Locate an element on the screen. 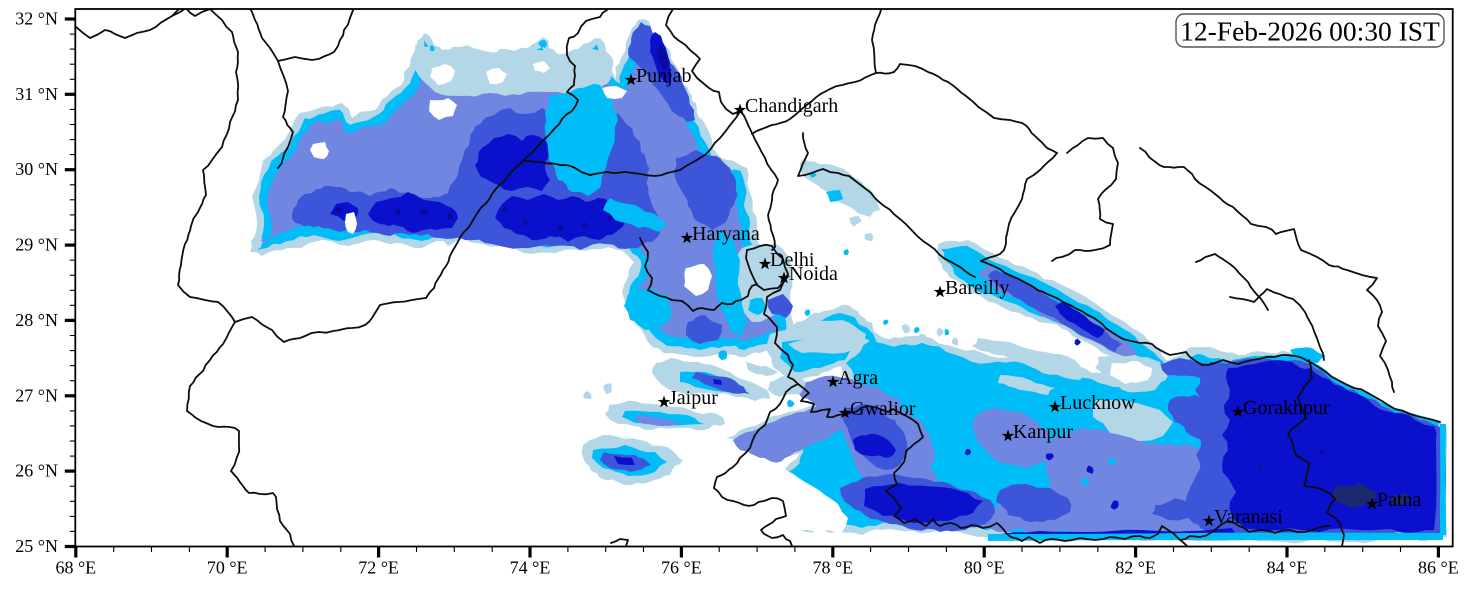 This screenshot has width=1471, height=596. svg-text: 26 °N is located at coordinates (36, 471).